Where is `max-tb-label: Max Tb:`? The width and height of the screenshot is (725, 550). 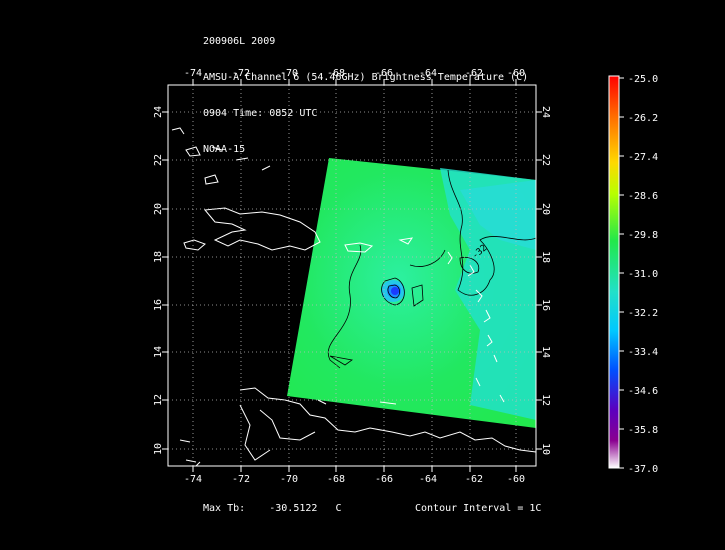
max-tb-label: Max Tb: is located at coordinates (224, 508).